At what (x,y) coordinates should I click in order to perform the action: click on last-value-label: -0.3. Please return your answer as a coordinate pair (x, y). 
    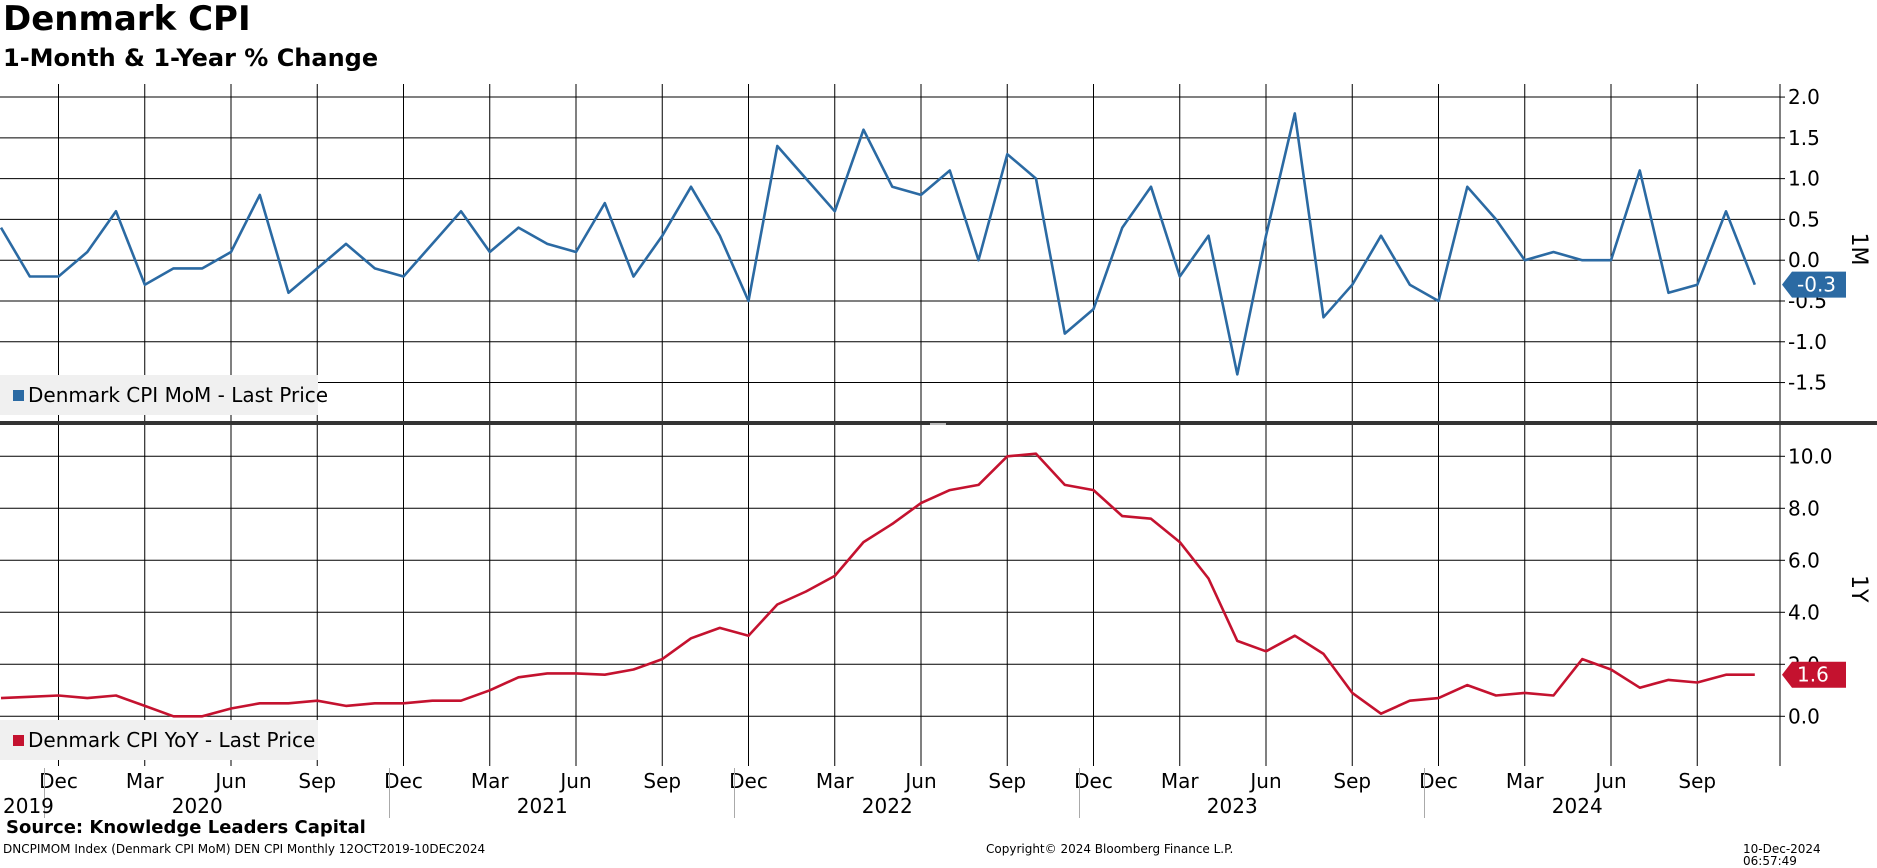
    Looking at the image, I should click on (1816, 285).